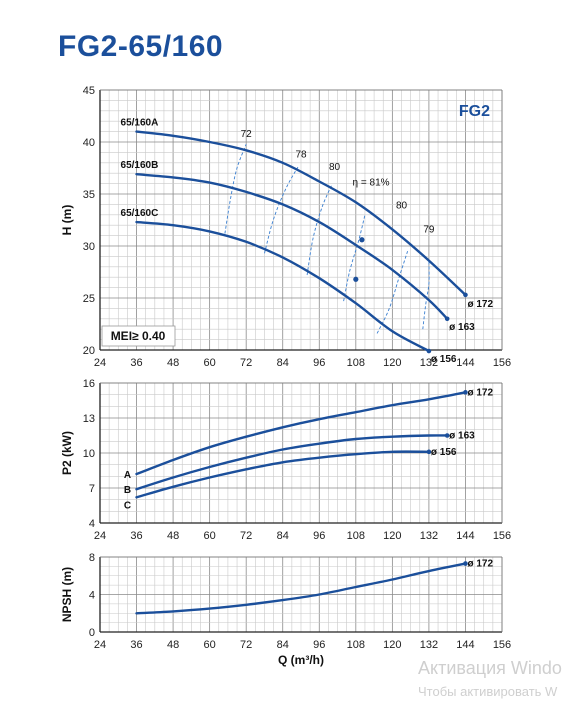 This screenshot has height=708, width=571. What do you see at coordinates (371, 183) in the screenshot?
I see `efficiency-label: η = 81%` at bounding box center [371, 183].